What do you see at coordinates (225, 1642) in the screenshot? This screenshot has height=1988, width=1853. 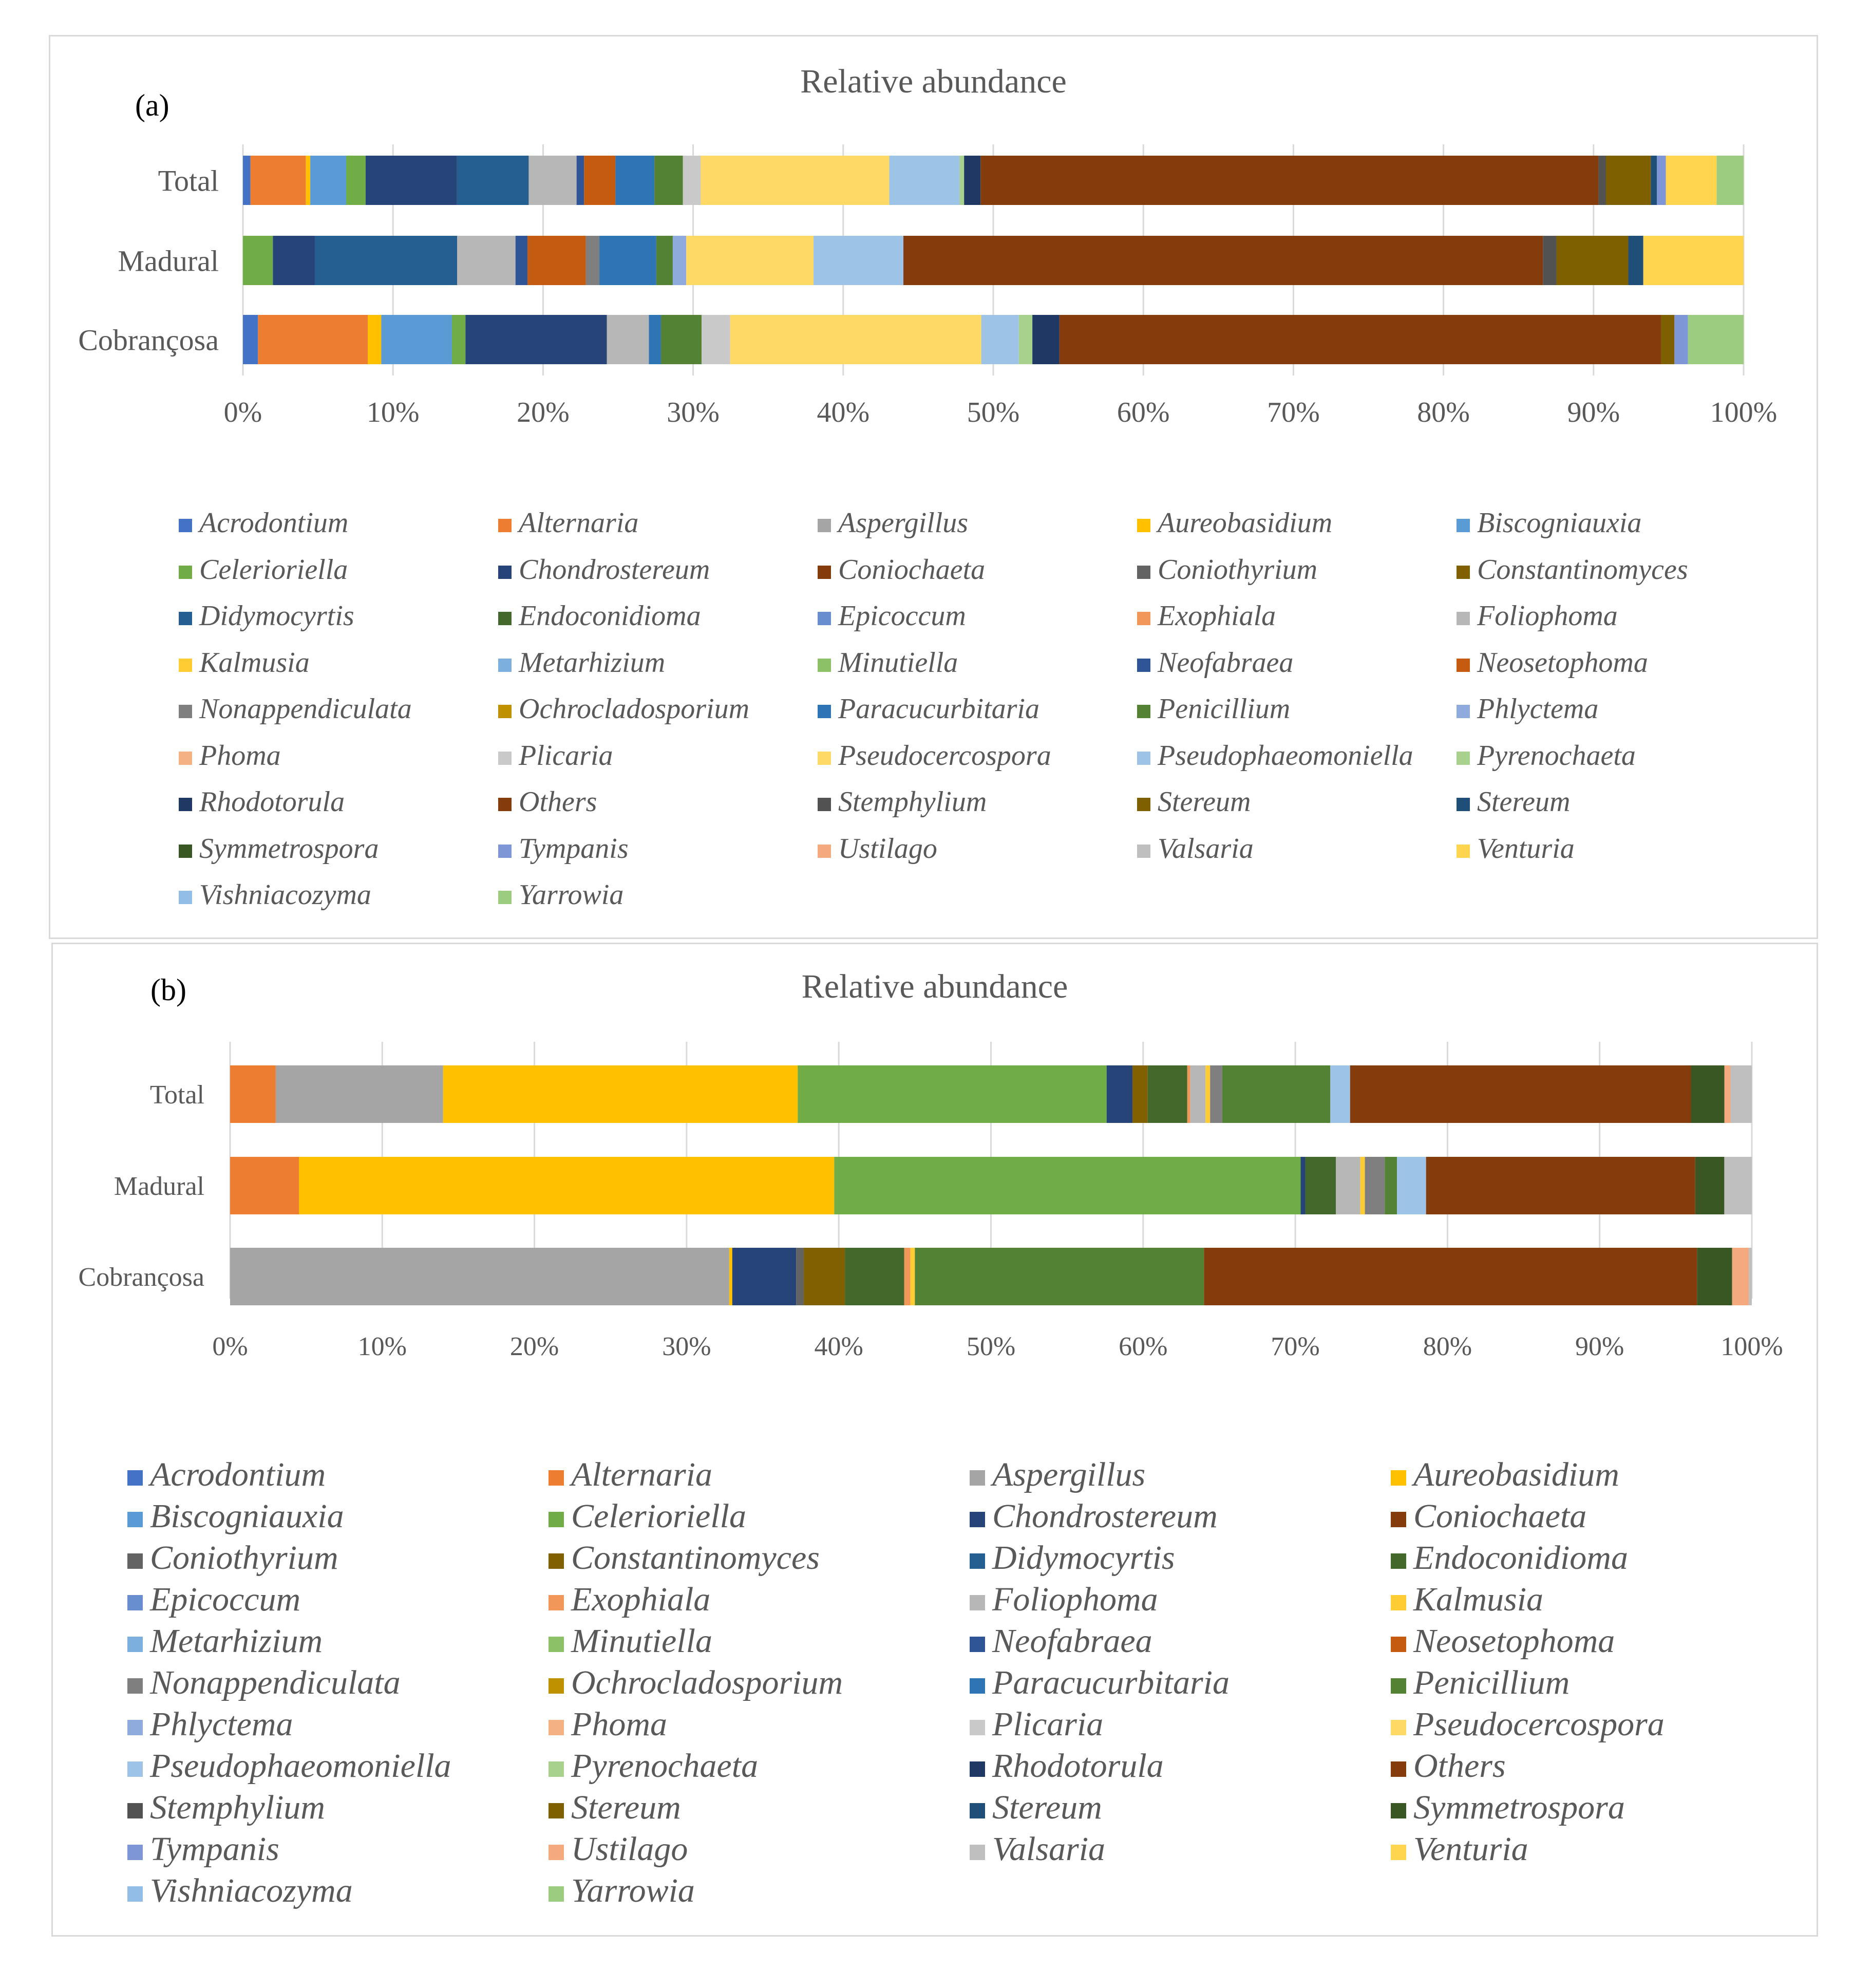 I see `legend-item-metarhizium: Metarhizium` at bounding box center [225, 1642].